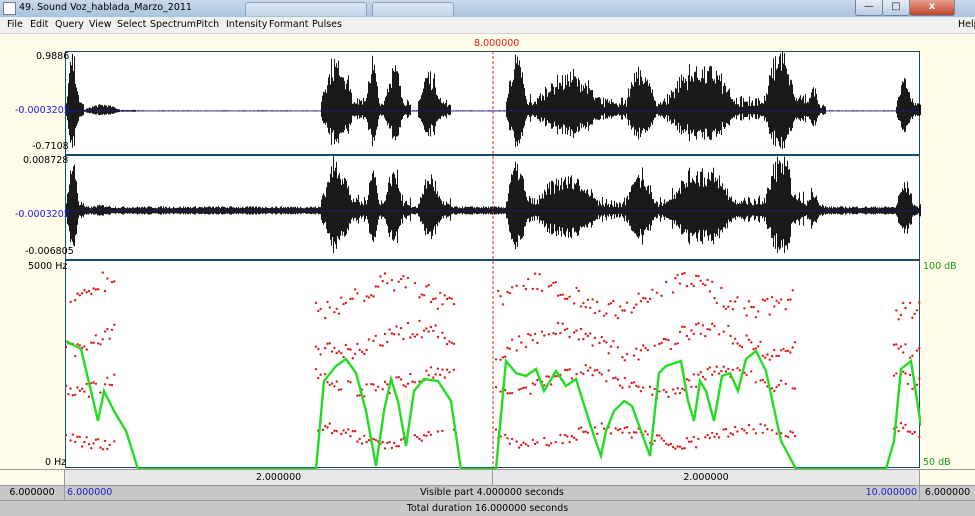 The image size is (975, 516). Describe the element at coordinates (937, 462) in the screenshot. I see `intensity-min-label: 50 dB` at that location.